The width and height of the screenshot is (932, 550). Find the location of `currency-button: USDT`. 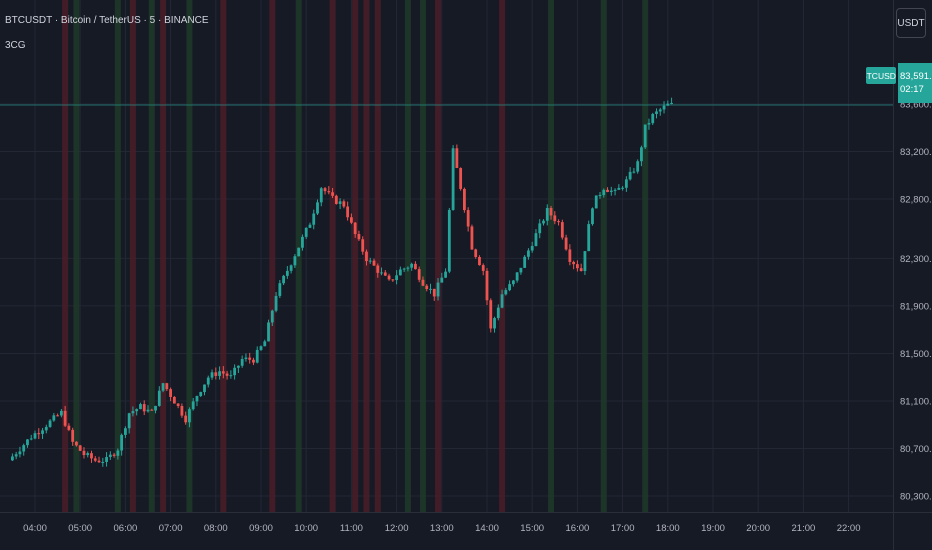

currency-button: USDT is located at coordinates (911, 23).